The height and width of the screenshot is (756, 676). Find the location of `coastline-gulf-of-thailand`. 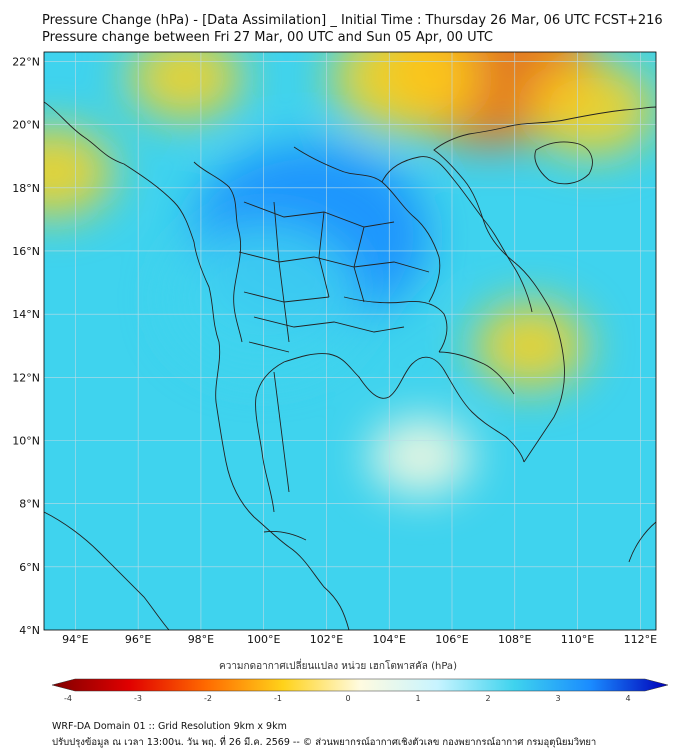

coastline-gulf-of-thailand is located at coordinates (390, 433).